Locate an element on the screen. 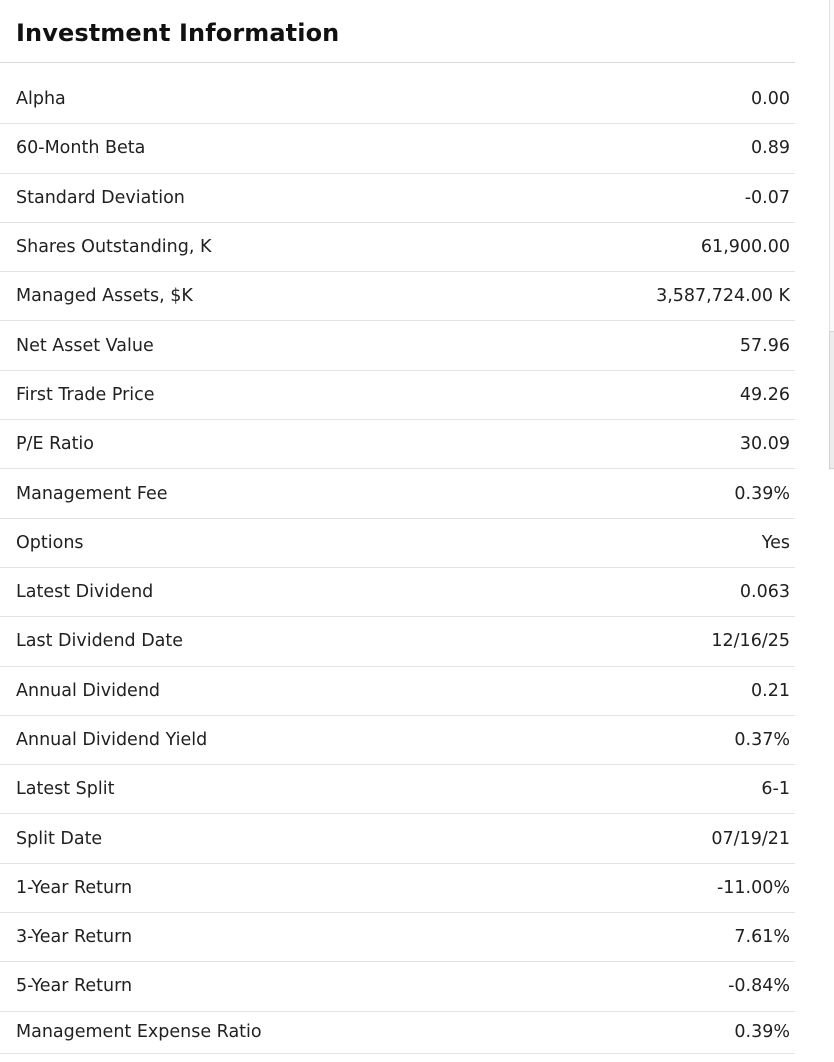 The width and height of the screenshot is (834, 1062). row-label: Standard Deviation is located at coordinates (100, 197).